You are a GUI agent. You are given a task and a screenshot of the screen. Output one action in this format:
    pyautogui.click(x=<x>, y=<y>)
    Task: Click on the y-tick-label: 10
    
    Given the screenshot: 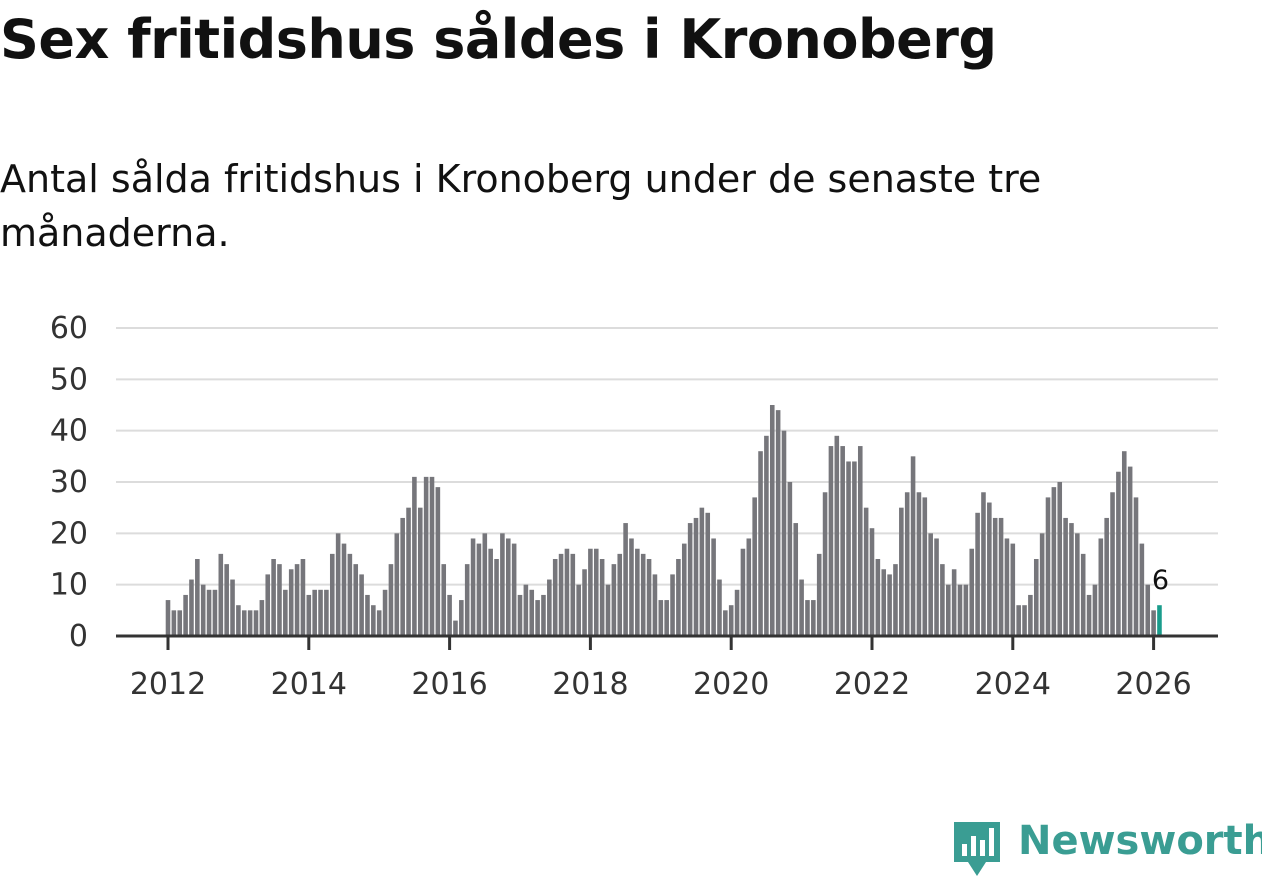 What is the action you would take?
    pyautogui.click(x=69, y=585)
    